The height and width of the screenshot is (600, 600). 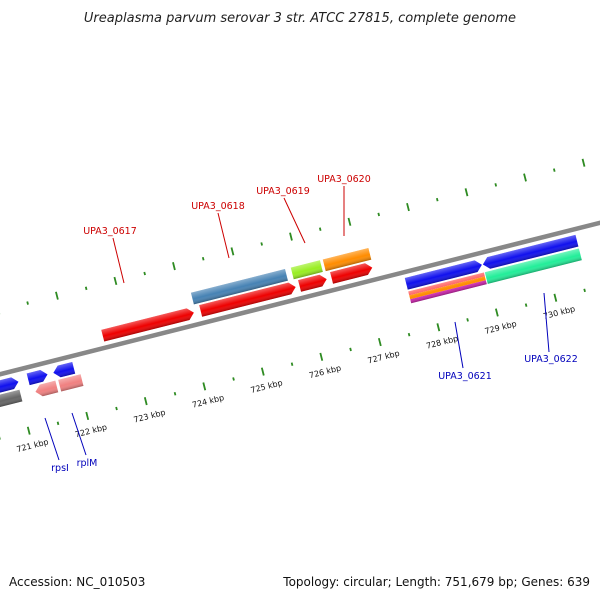 What do you see at coordinates (283, 191) in the screenshot?
I see `gene-label-upa3-0619: UPA3_0619` at bounding box center [283, 191].